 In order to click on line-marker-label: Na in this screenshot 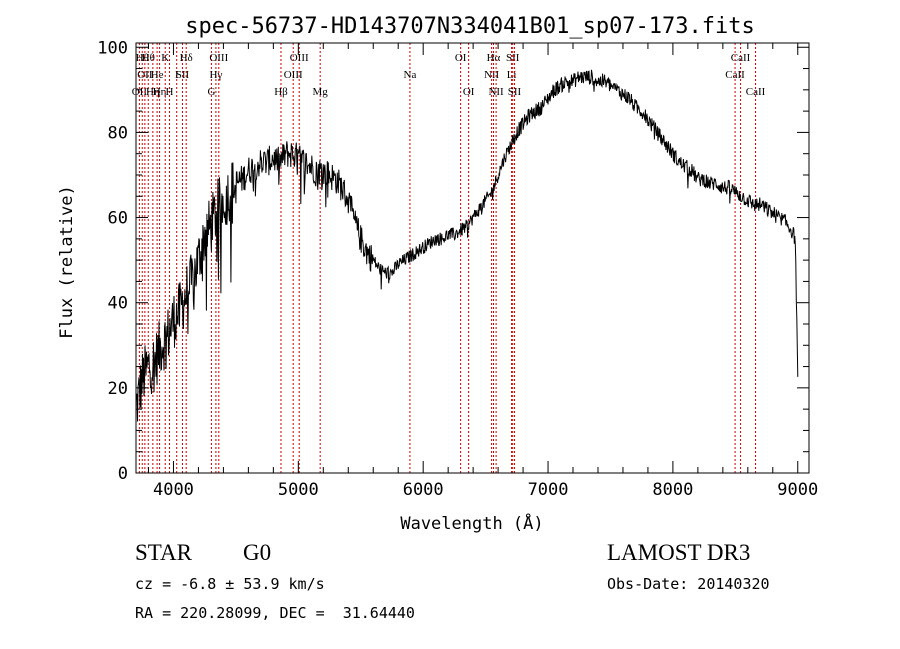, I will do `click(410, 75)`.